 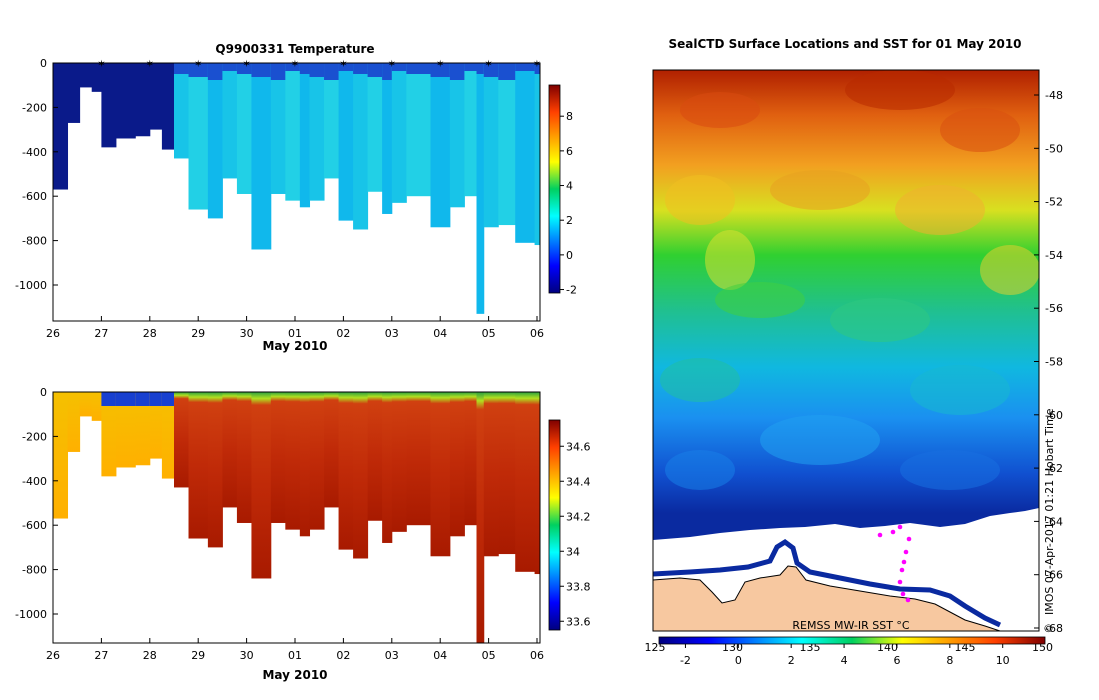 I want to click on salinity-x-axis-label: May 2010, so click(x=294, y=675).